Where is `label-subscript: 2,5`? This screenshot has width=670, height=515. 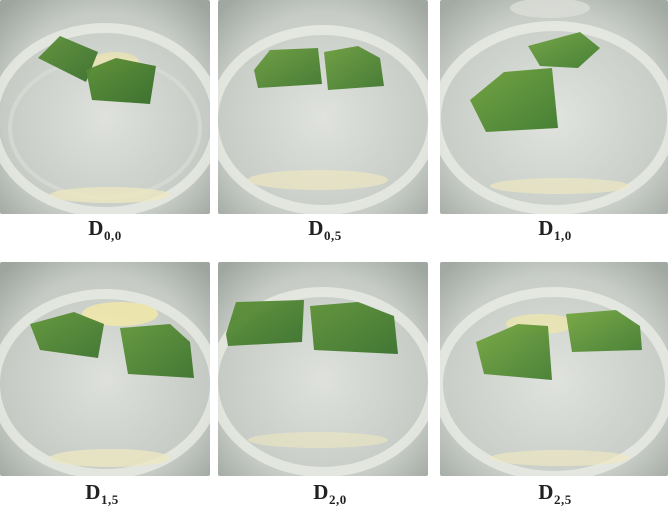 label-subscript: 2,5 is located at coordinates (562, 499).